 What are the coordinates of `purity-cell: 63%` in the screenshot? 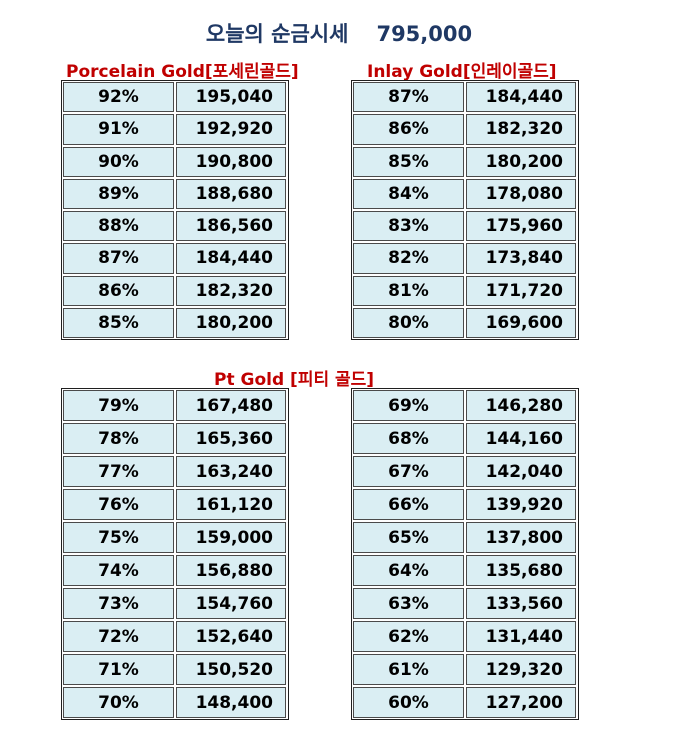 It's located at (408, 603).